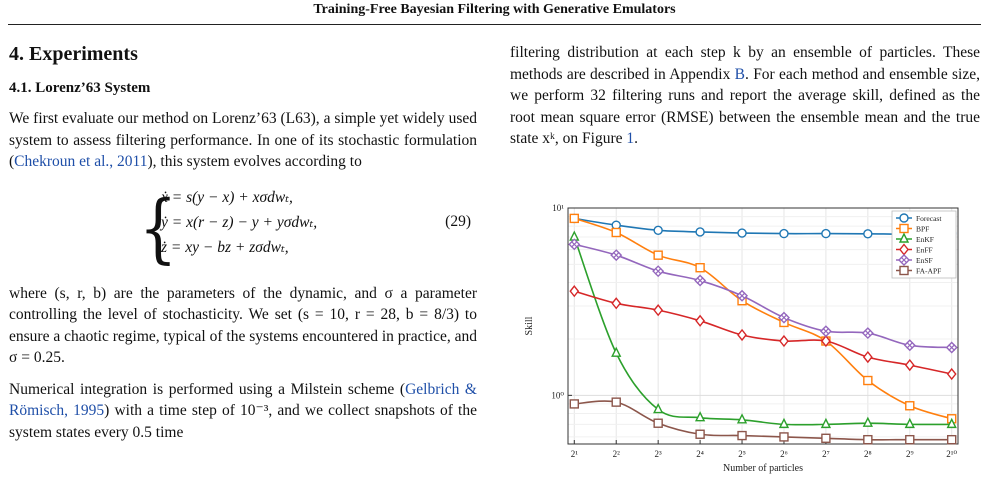  What do you see at coordinates (740, 74) in the screenshot?
I see `appendix-ref-link: B` at bounding box center [740, 74].